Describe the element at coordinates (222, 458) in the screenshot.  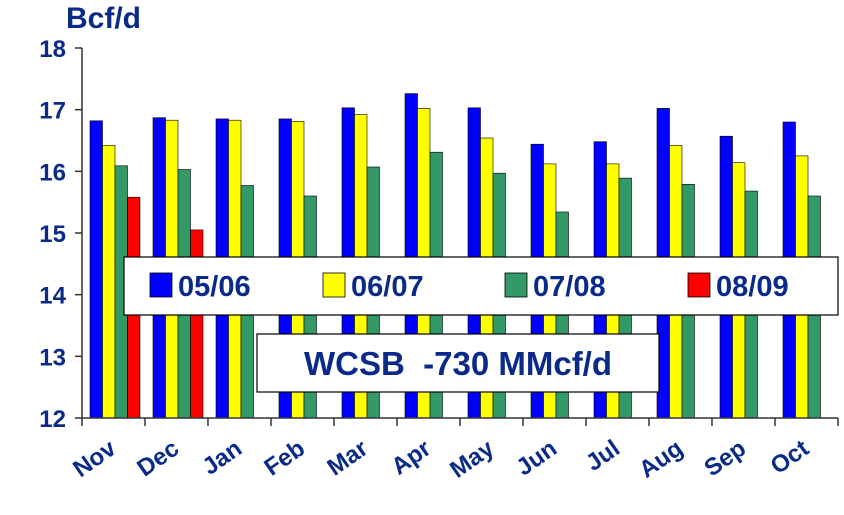
I see `x-tick-label-jan: Jan` at that location.